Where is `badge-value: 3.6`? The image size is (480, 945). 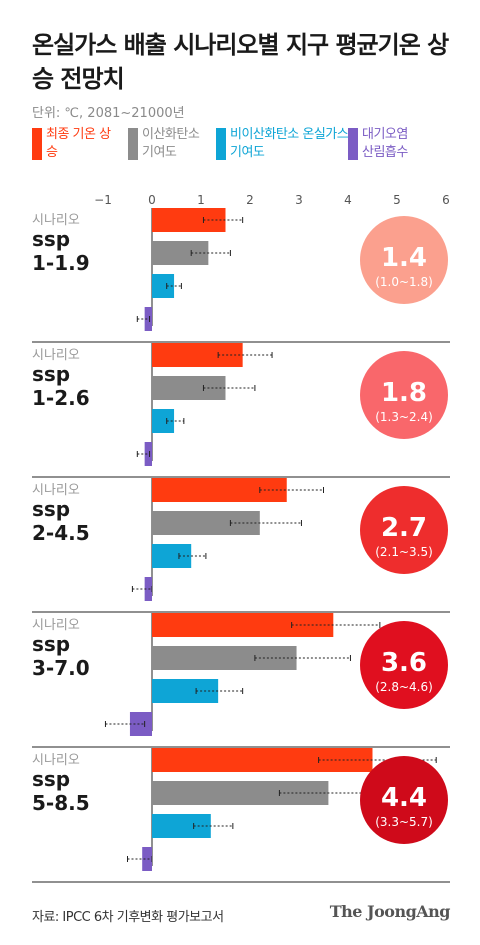
badge-value: 3.6 is located at coordinates (404, 663).